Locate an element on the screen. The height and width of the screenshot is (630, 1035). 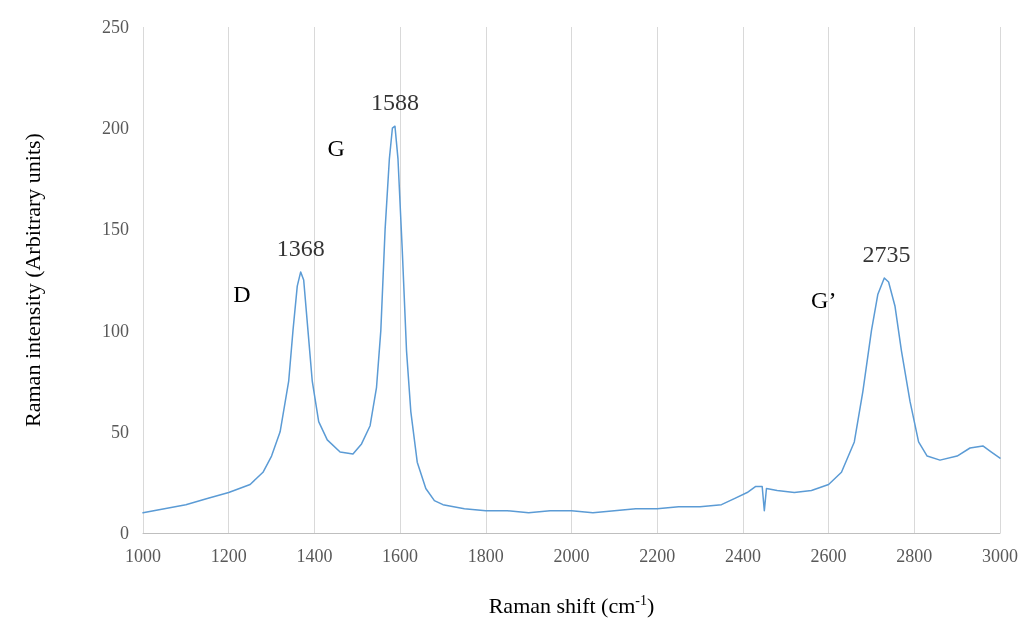
y-tick-label: 100 is located at coordinates (115, 330).